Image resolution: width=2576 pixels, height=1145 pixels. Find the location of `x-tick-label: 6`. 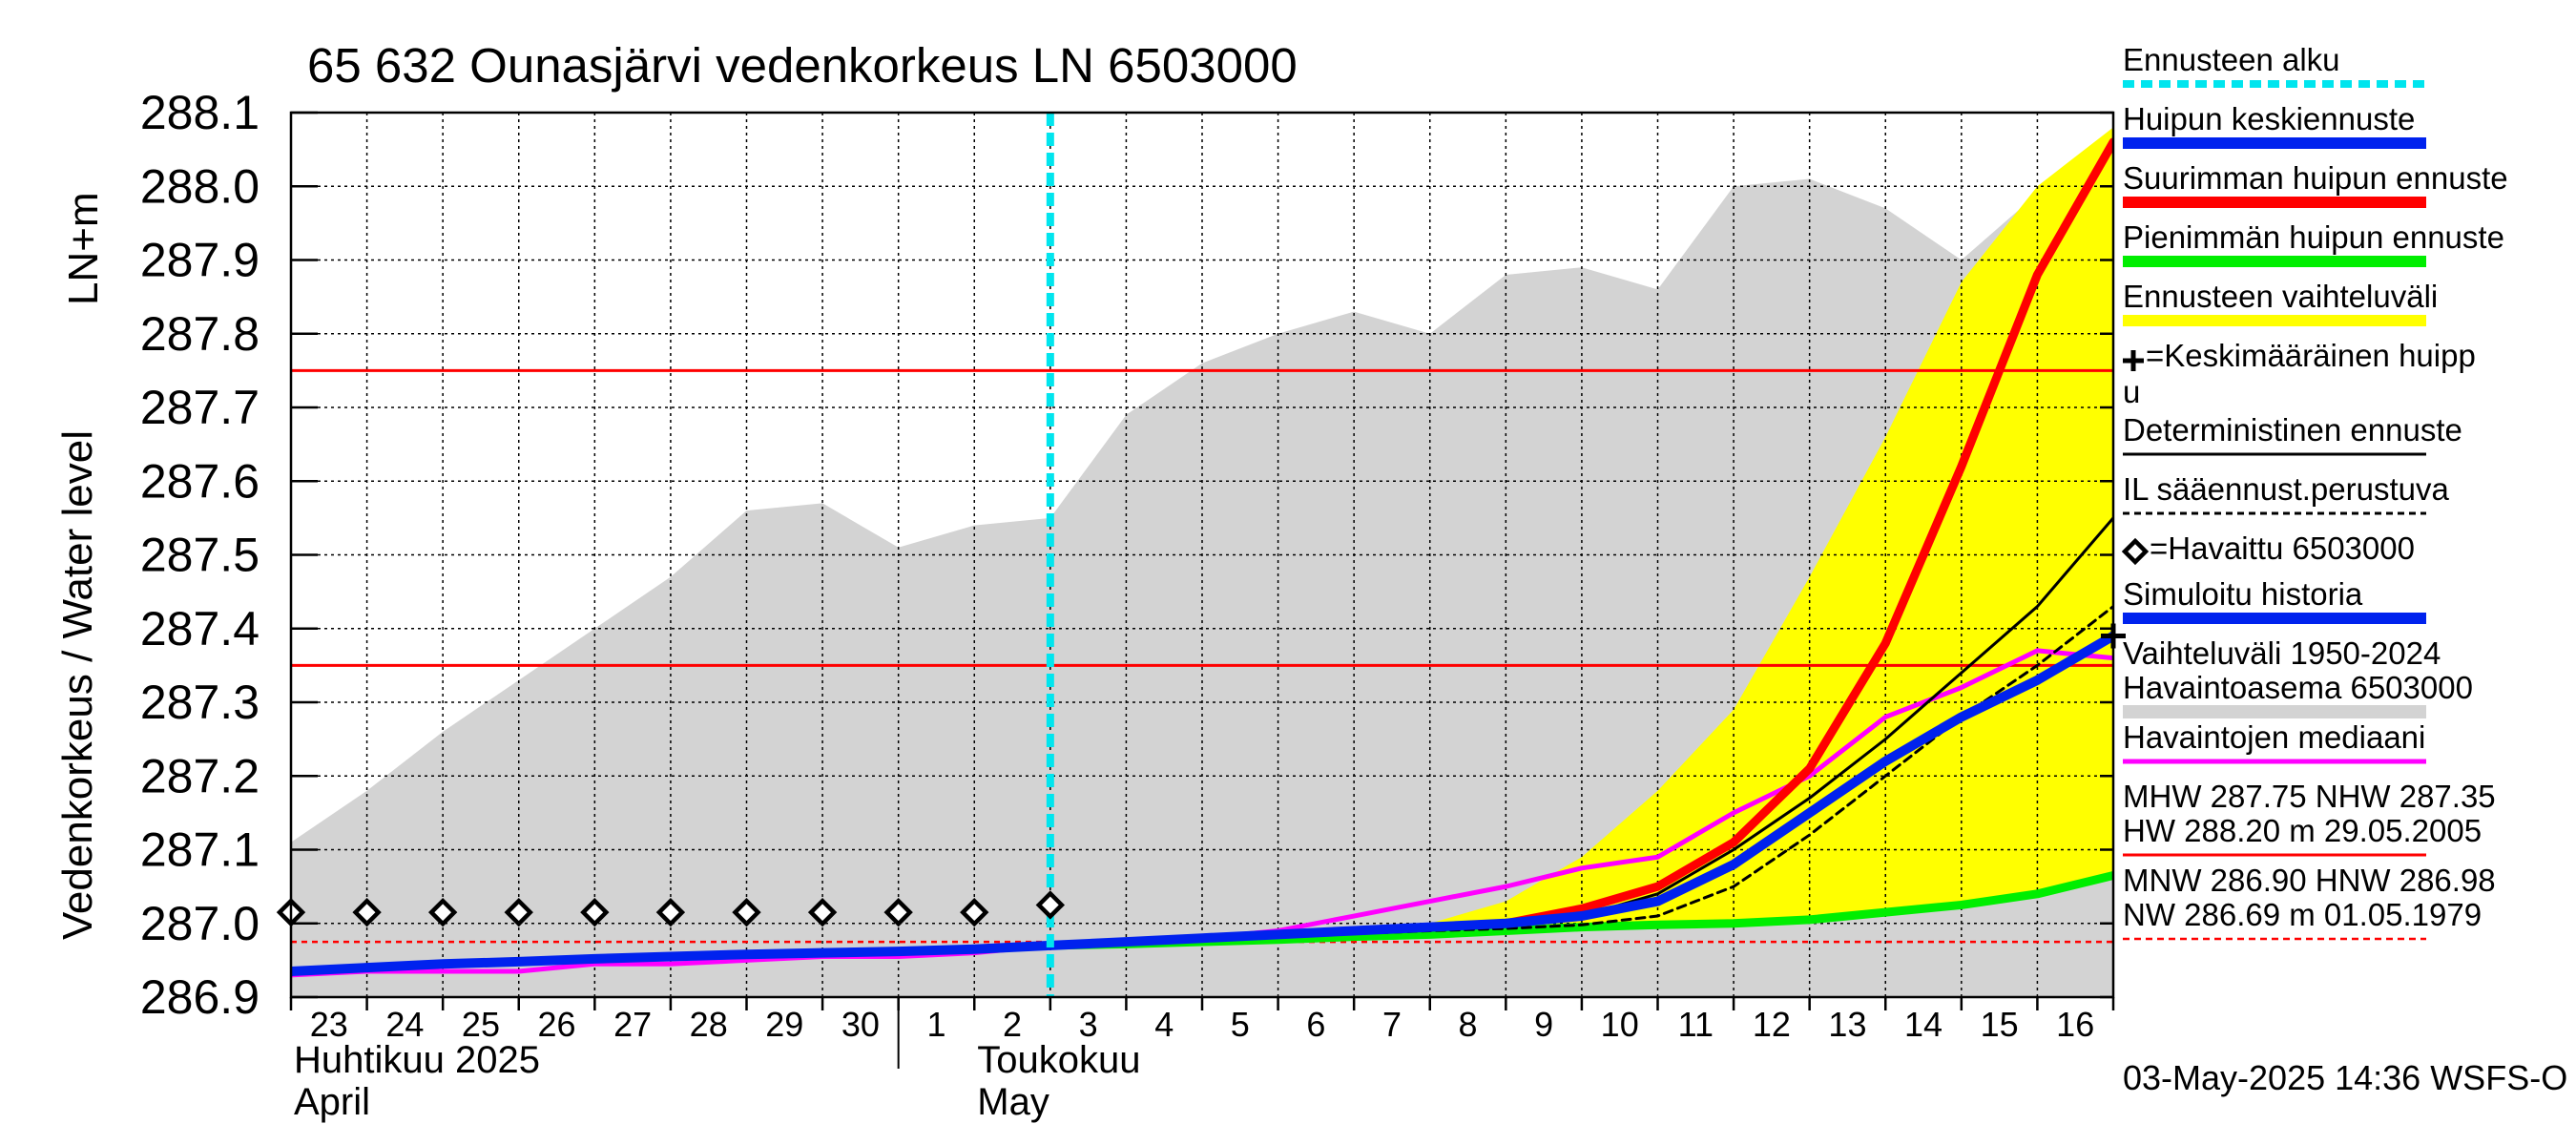

x-tick-label: 6 is located at coordinates (1315, 1025).